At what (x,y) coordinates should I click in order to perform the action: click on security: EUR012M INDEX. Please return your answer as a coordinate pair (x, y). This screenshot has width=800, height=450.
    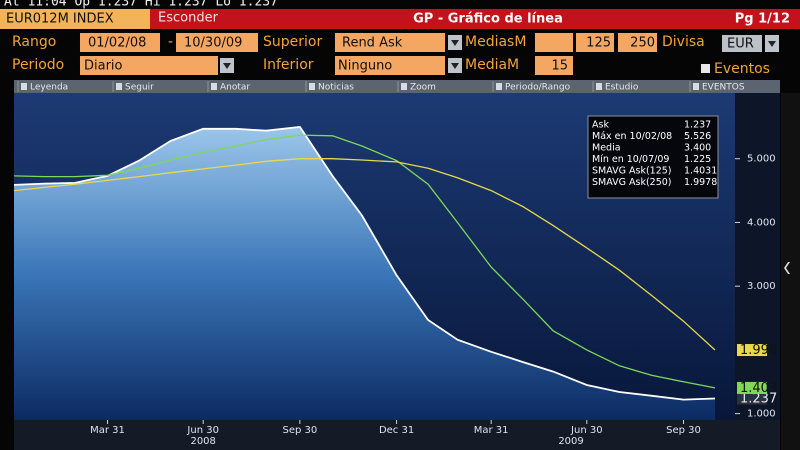
    Looking at the image, I should click on (60, 19).